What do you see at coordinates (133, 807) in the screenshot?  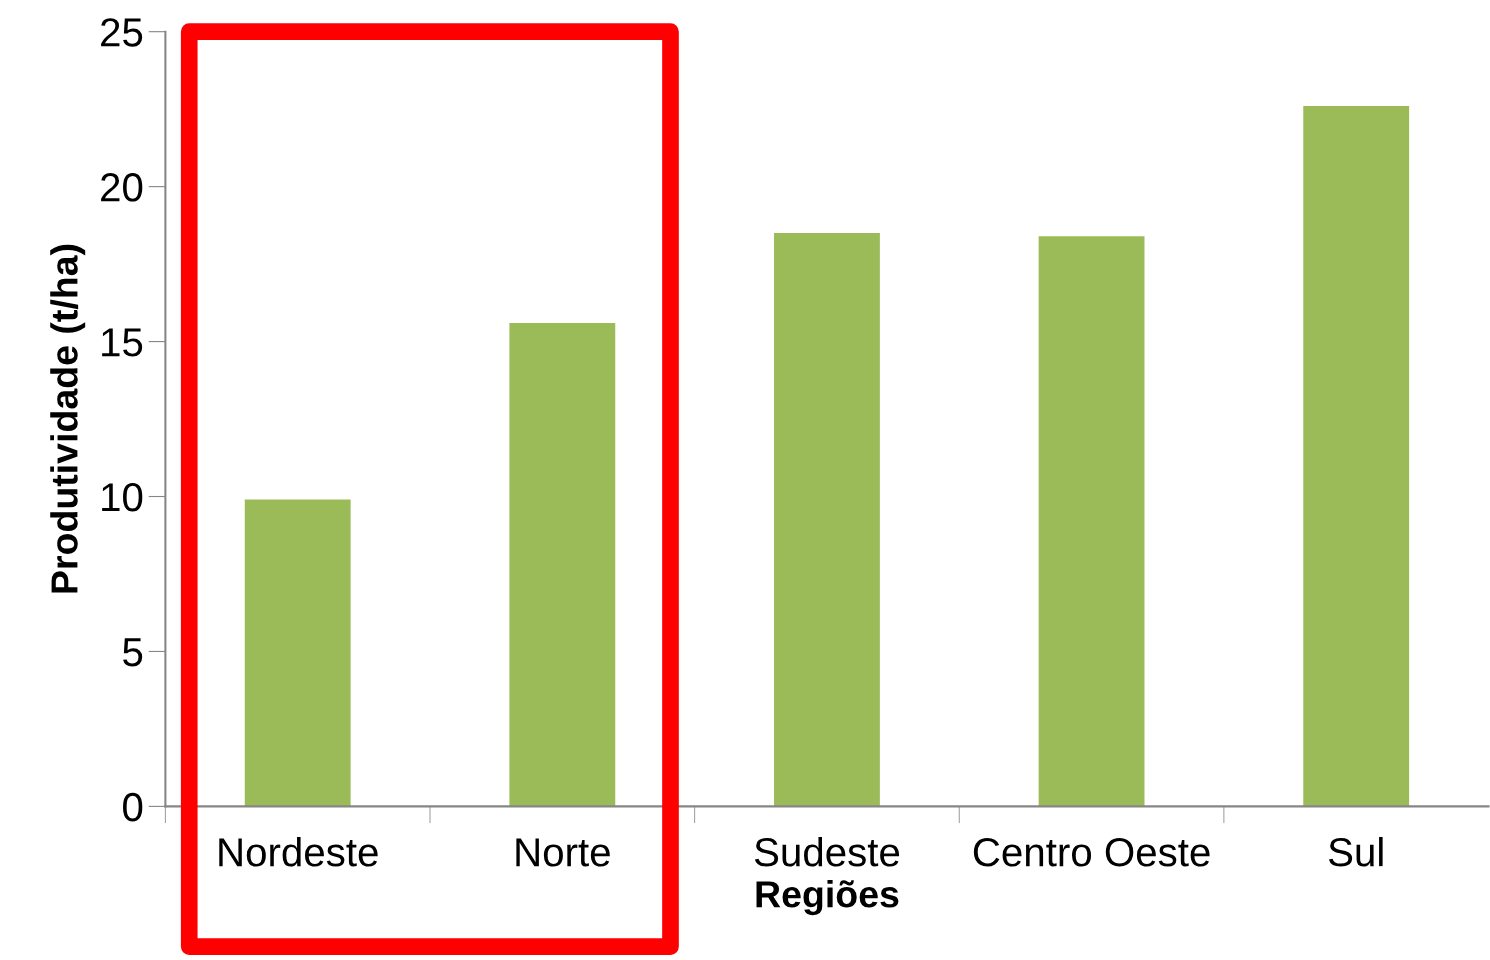 I see `y-tick-label: 0` at bounding box center [133, 807].